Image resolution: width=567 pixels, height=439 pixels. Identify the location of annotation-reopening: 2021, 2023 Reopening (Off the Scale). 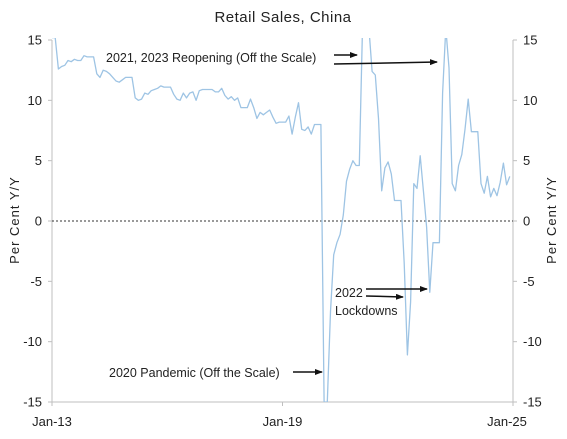
(211, 58).